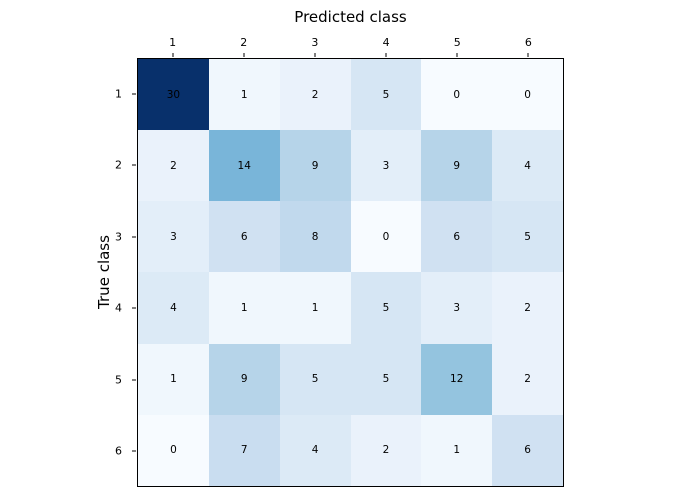 The width and height of the screenshot is (700, 500). Describe the element at coordinates (244, 42) in the screenshot. I see `x-tick-label: 2` at that location.